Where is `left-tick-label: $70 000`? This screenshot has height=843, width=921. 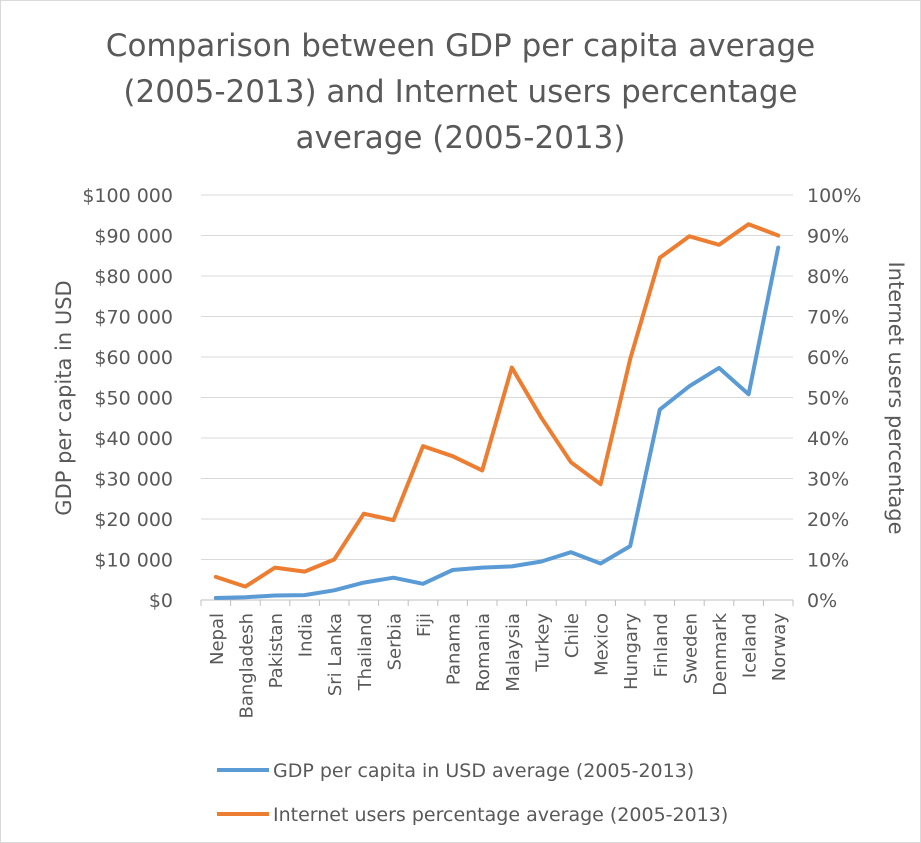 left-tick-label: $70 000 is located at coordinates (133, 318).